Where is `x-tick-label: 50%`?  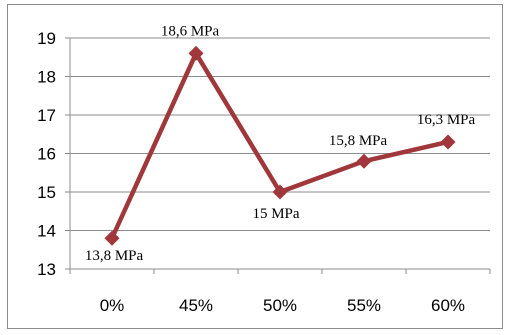
x-tick-label: 50% is located at coordinates (280, 305).